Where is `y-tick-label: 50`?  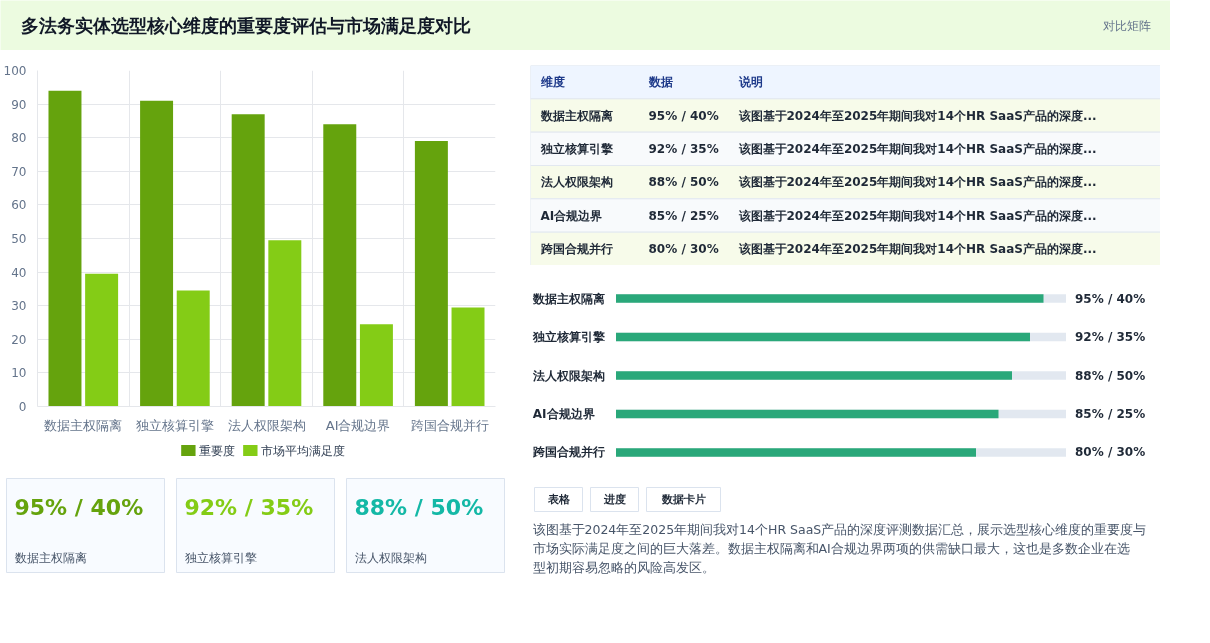 y-tick-label: 50 is located at coordinates (19, 239).